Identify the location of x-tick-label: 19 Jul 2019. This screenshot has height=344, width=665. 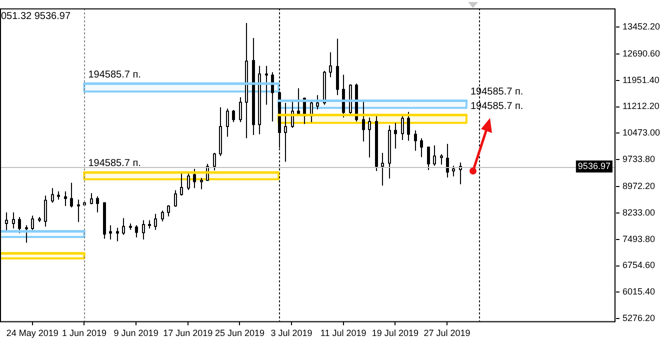
(395, 333).